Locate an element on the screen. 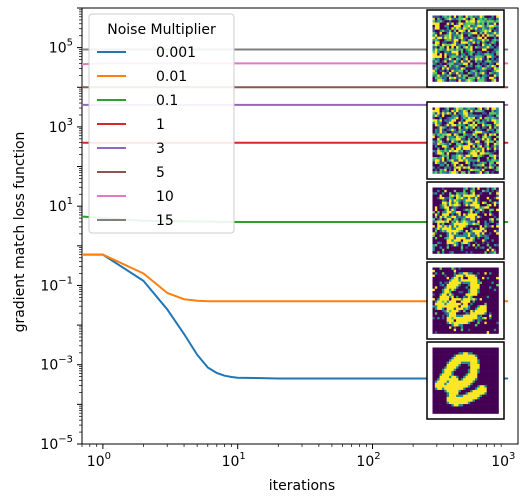 The image size is (523, 499). y-tick-label: 10⁻⁵ is located at coordinates (56, 443).